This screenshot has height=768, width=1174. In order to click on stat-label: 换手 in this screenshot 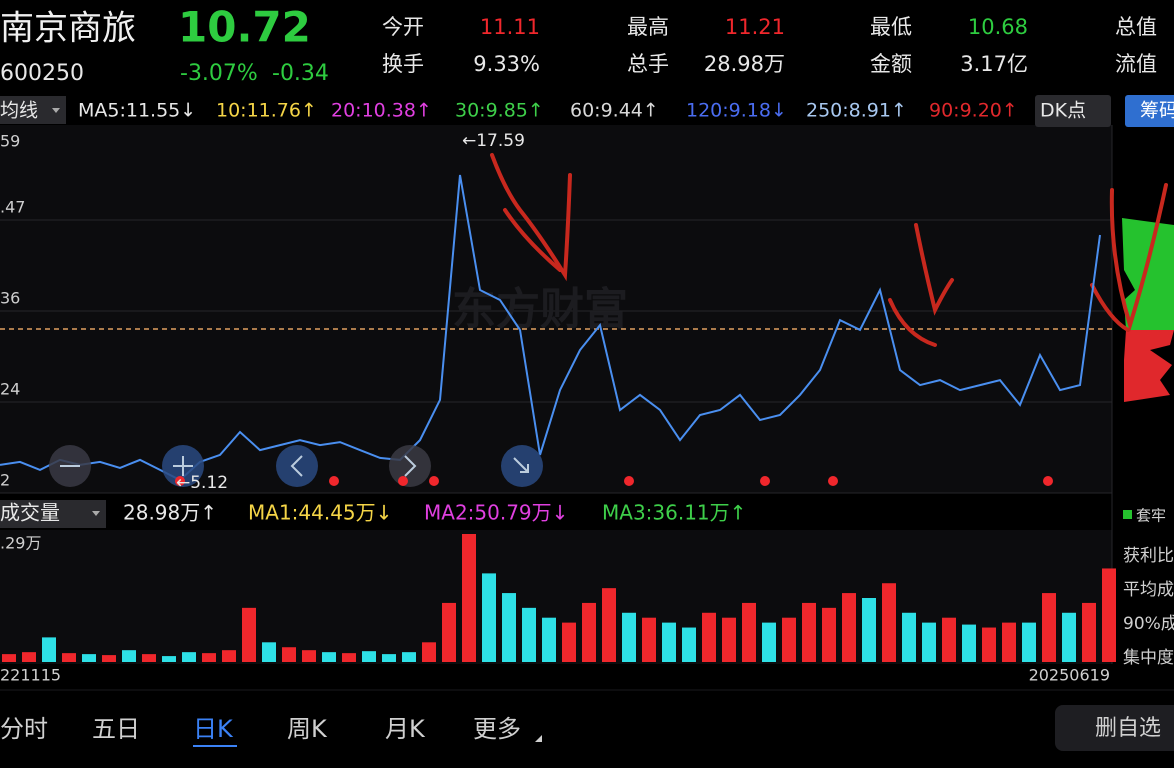, I will do `click(403, 64)`.